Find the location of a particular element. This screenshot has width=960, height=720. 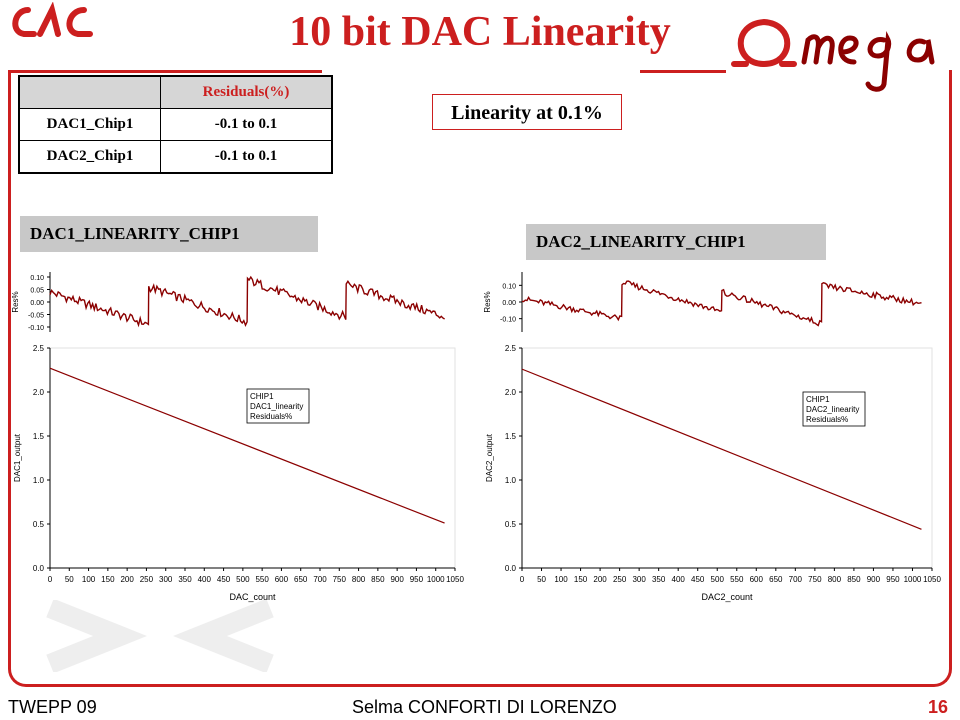

y-axis-label: DAC1_output is located at coordinates (17, 457).